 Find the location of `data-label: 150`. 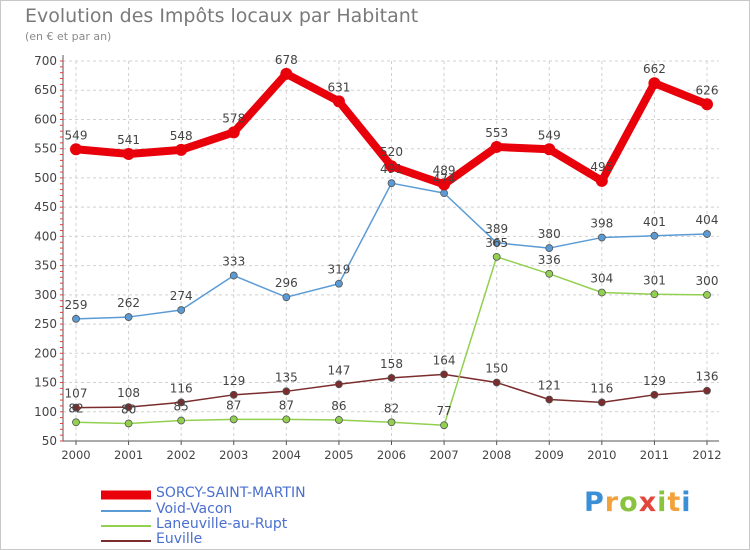

data-label: 150 is located at coordinates (496, 369).